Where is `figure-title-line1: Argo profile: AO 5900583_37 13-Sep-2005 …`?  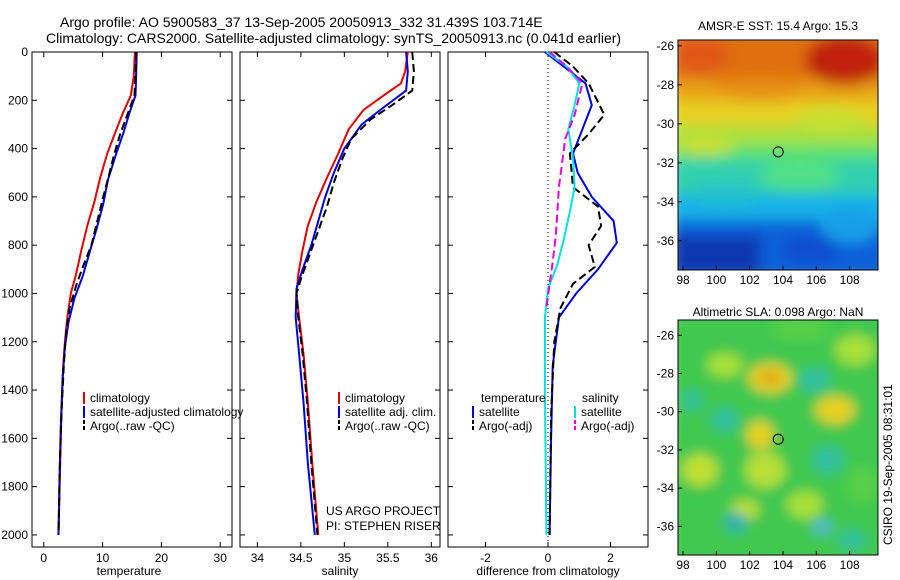 figure-title-line1: Argo profile: AO 5900583_37 13-Sep-2005 … is located at coordinates (301, 22).